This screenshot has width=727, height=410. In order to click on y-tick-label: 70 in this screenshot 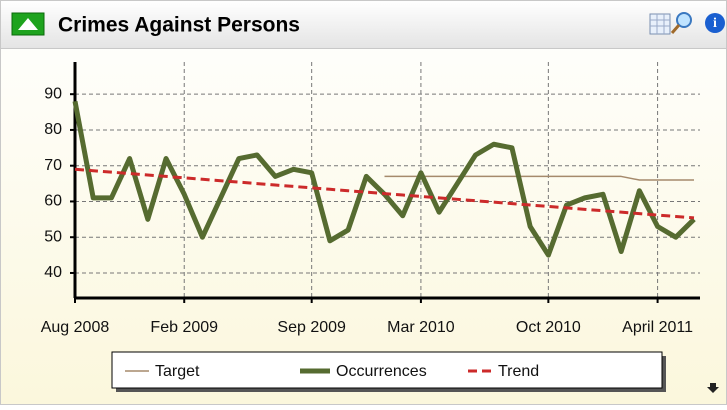, I will do `click(53, 165)`.